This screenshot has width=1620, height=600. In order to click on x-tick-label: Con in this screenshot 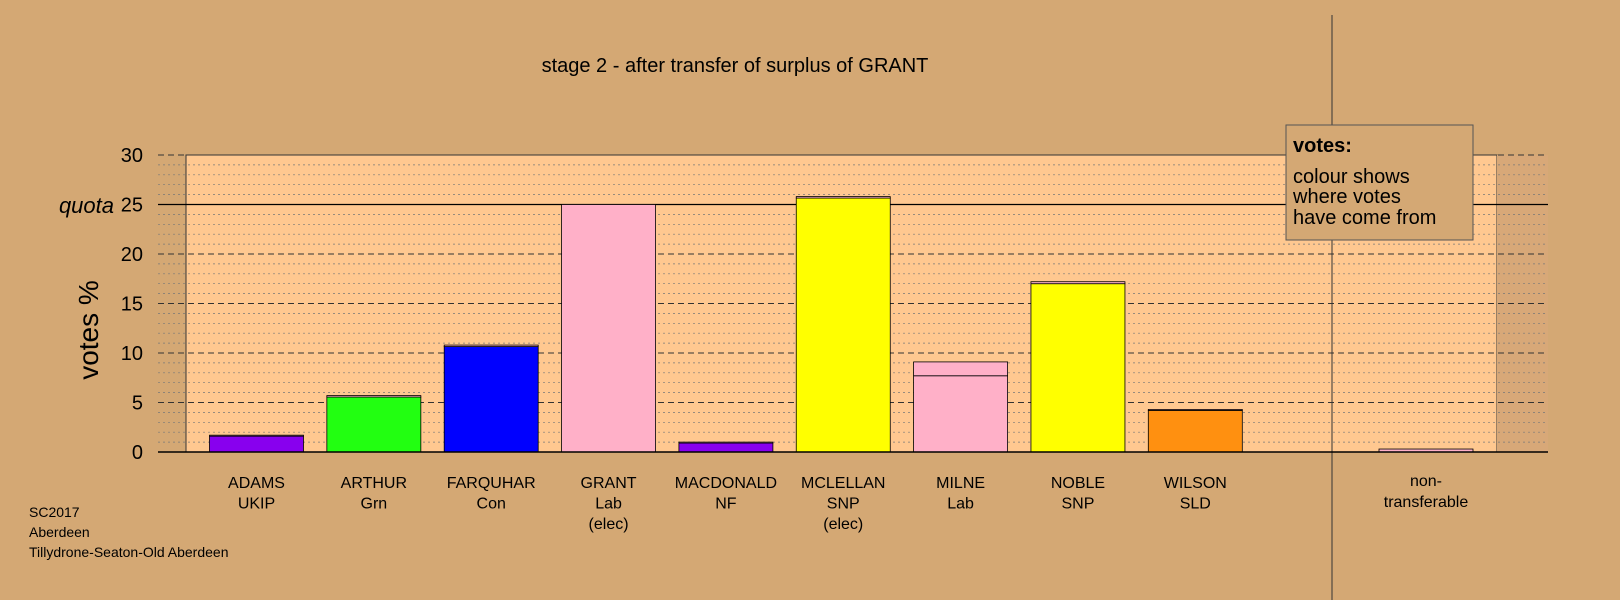, I will do `click(491, 504)`.